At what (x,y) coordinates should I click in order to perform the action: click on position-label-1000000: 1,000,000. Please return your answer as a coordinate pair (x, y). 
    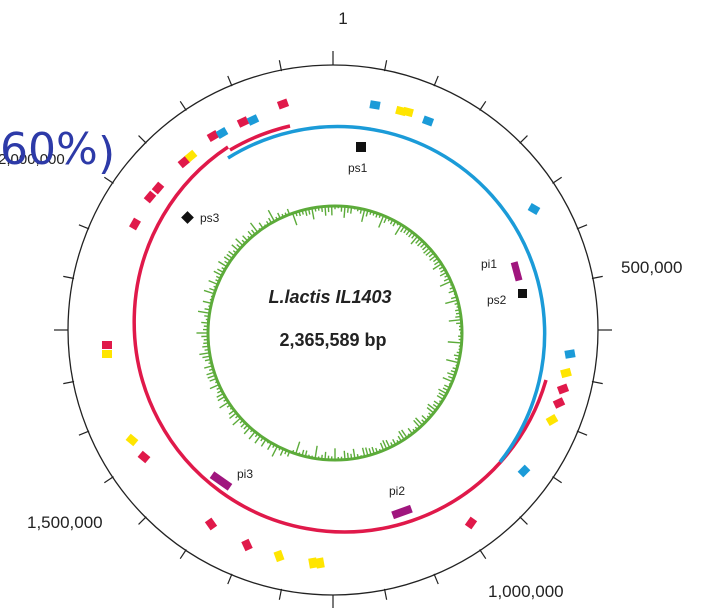
    Looking at the image, I should click on (526, 591).